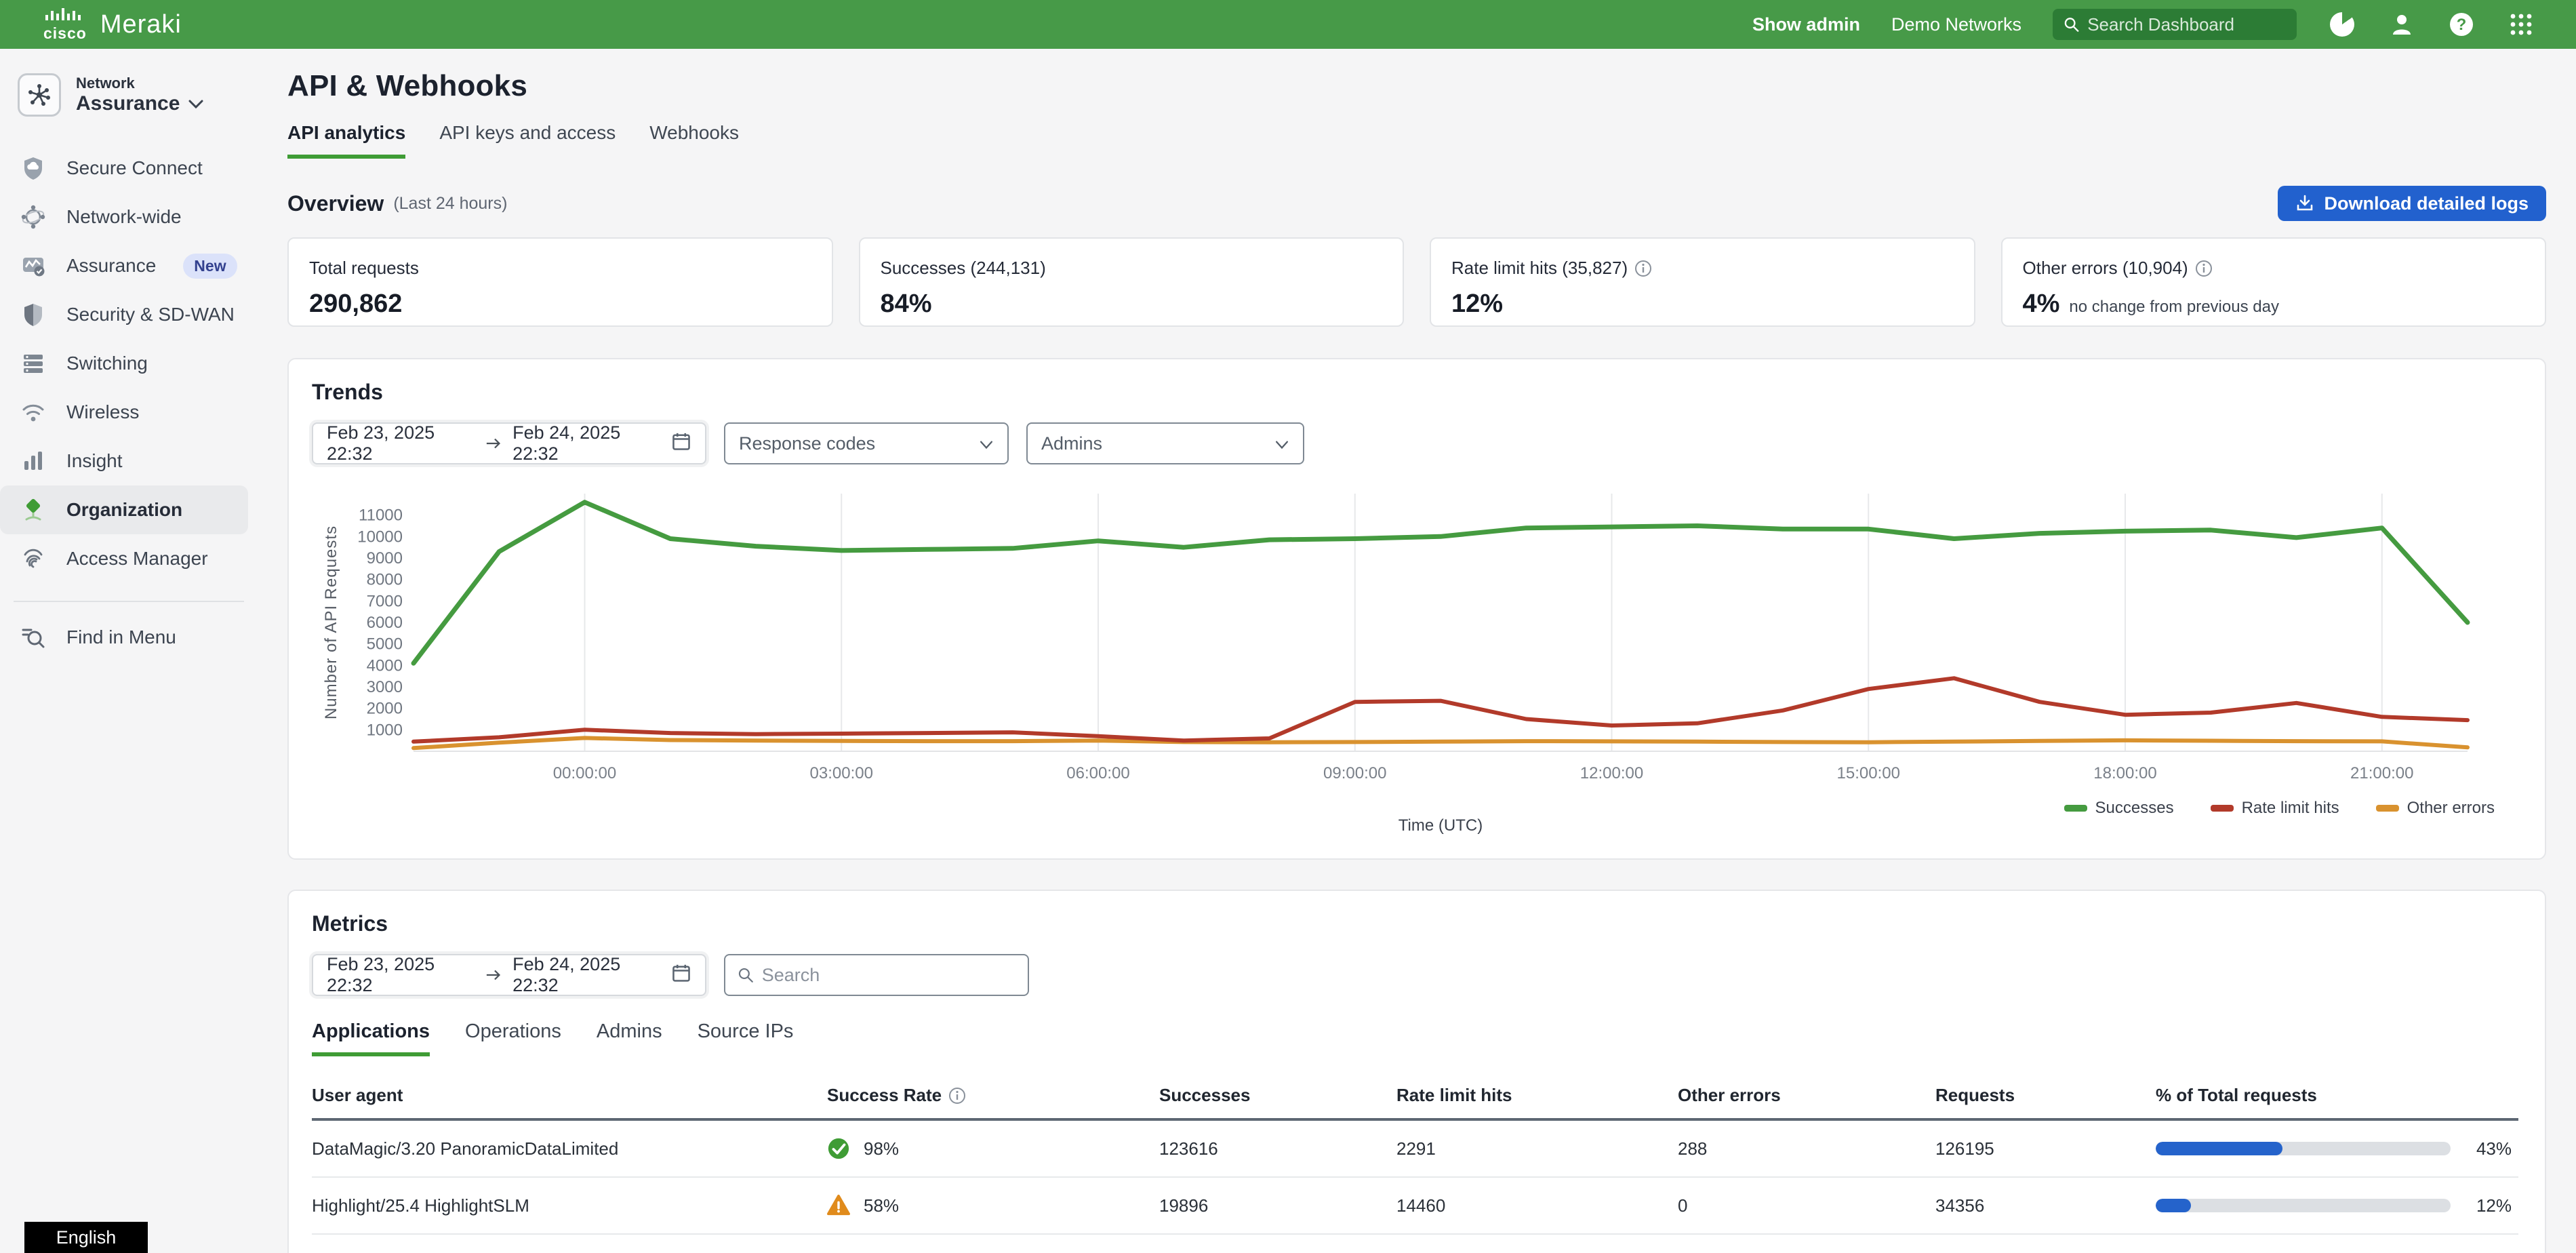 This screenshot has width=2576, height=1253. What do you see at coordinates (2337, 1098) in the screenshot?
I see `col-pct-total: % of Total requests` at bounding box center [2337, 1098].